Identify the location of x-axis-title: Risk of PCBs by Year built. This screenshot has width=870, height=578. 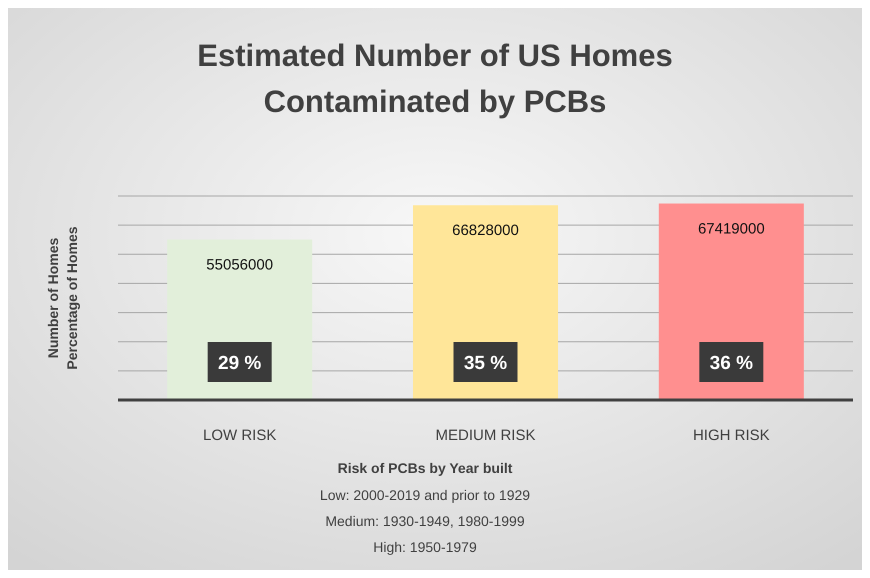
(425, 468).